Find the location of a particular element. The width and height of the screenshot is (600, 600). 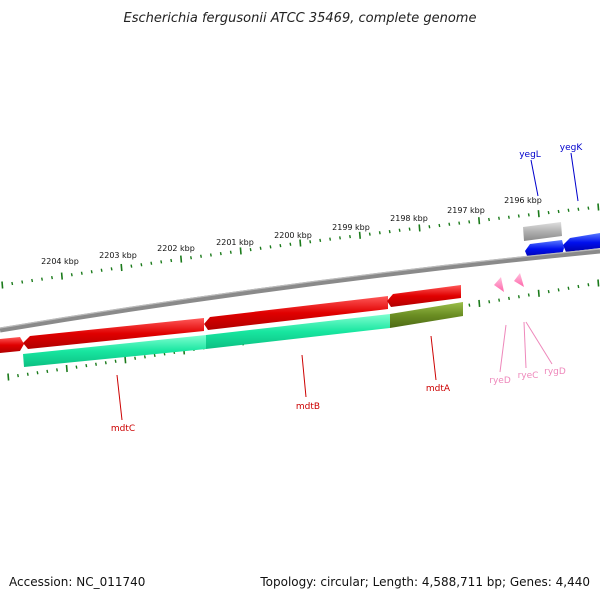

gene-label-yegL: yegL is located at coordinates (530, 155).